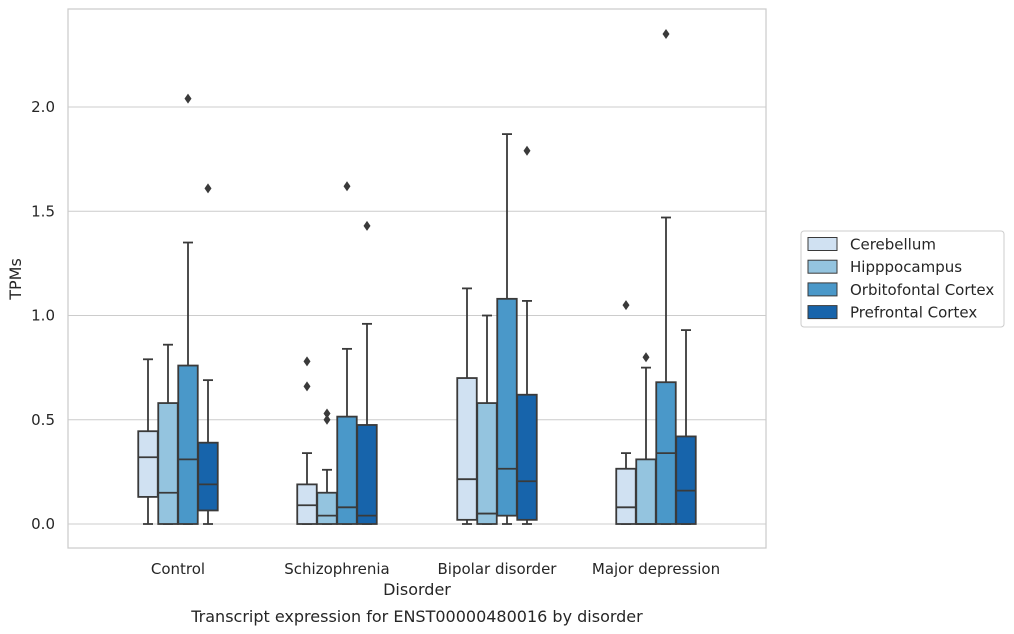 The width and height of the screenshot is (1014, 634). I want to click on y-tick-label: 0.5, so click(43, 420).